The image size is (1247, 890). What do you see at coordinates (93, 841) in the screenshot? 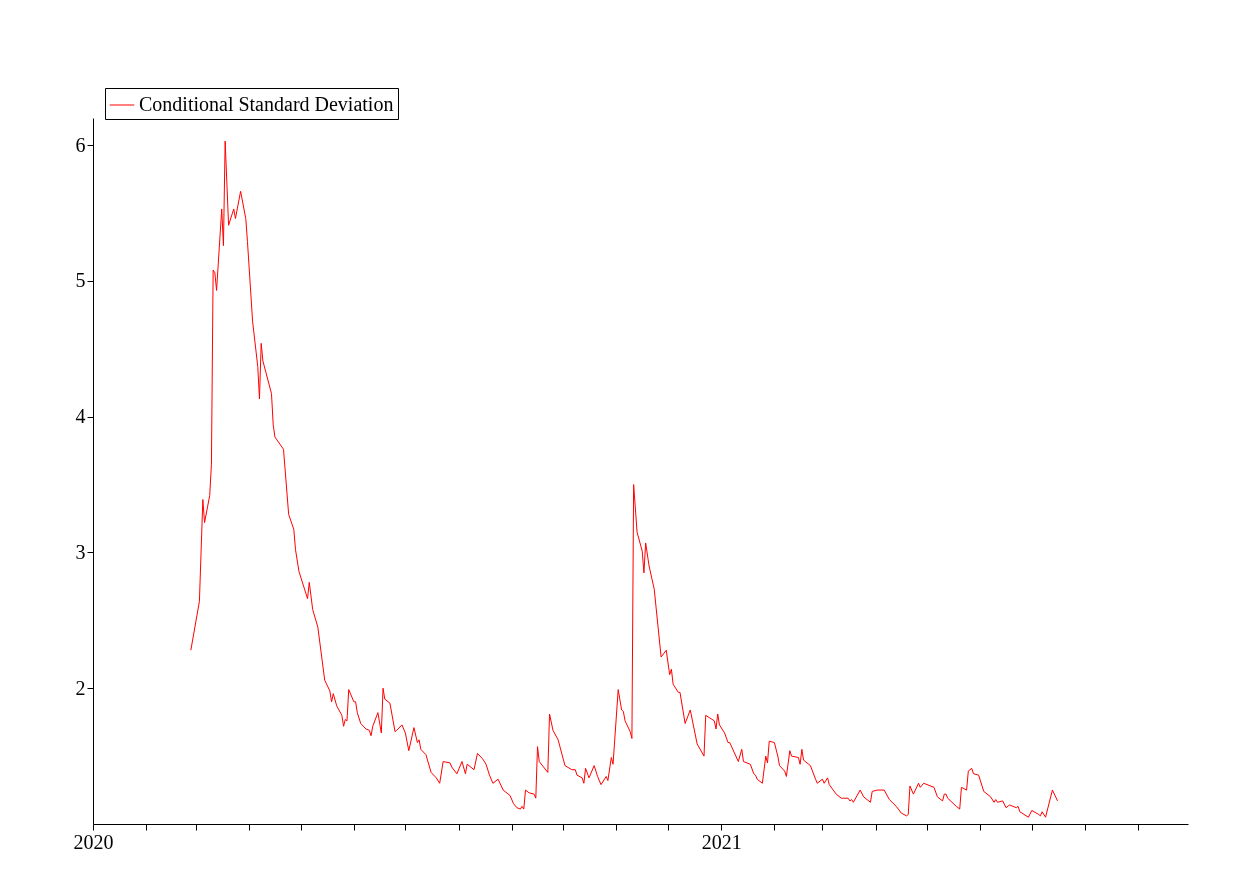
I see `x-tick-label: 2020` at bounding box center [93, 841].